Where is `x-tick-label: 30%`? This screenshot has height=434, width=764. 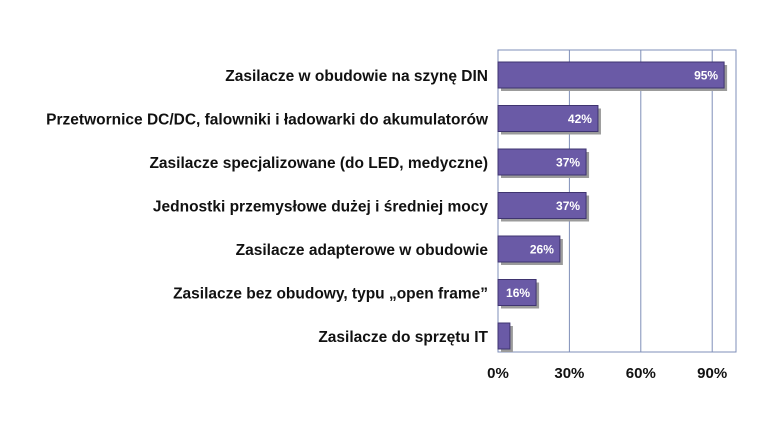
x-tick-label: 30% is located at coordinates (569, 373).